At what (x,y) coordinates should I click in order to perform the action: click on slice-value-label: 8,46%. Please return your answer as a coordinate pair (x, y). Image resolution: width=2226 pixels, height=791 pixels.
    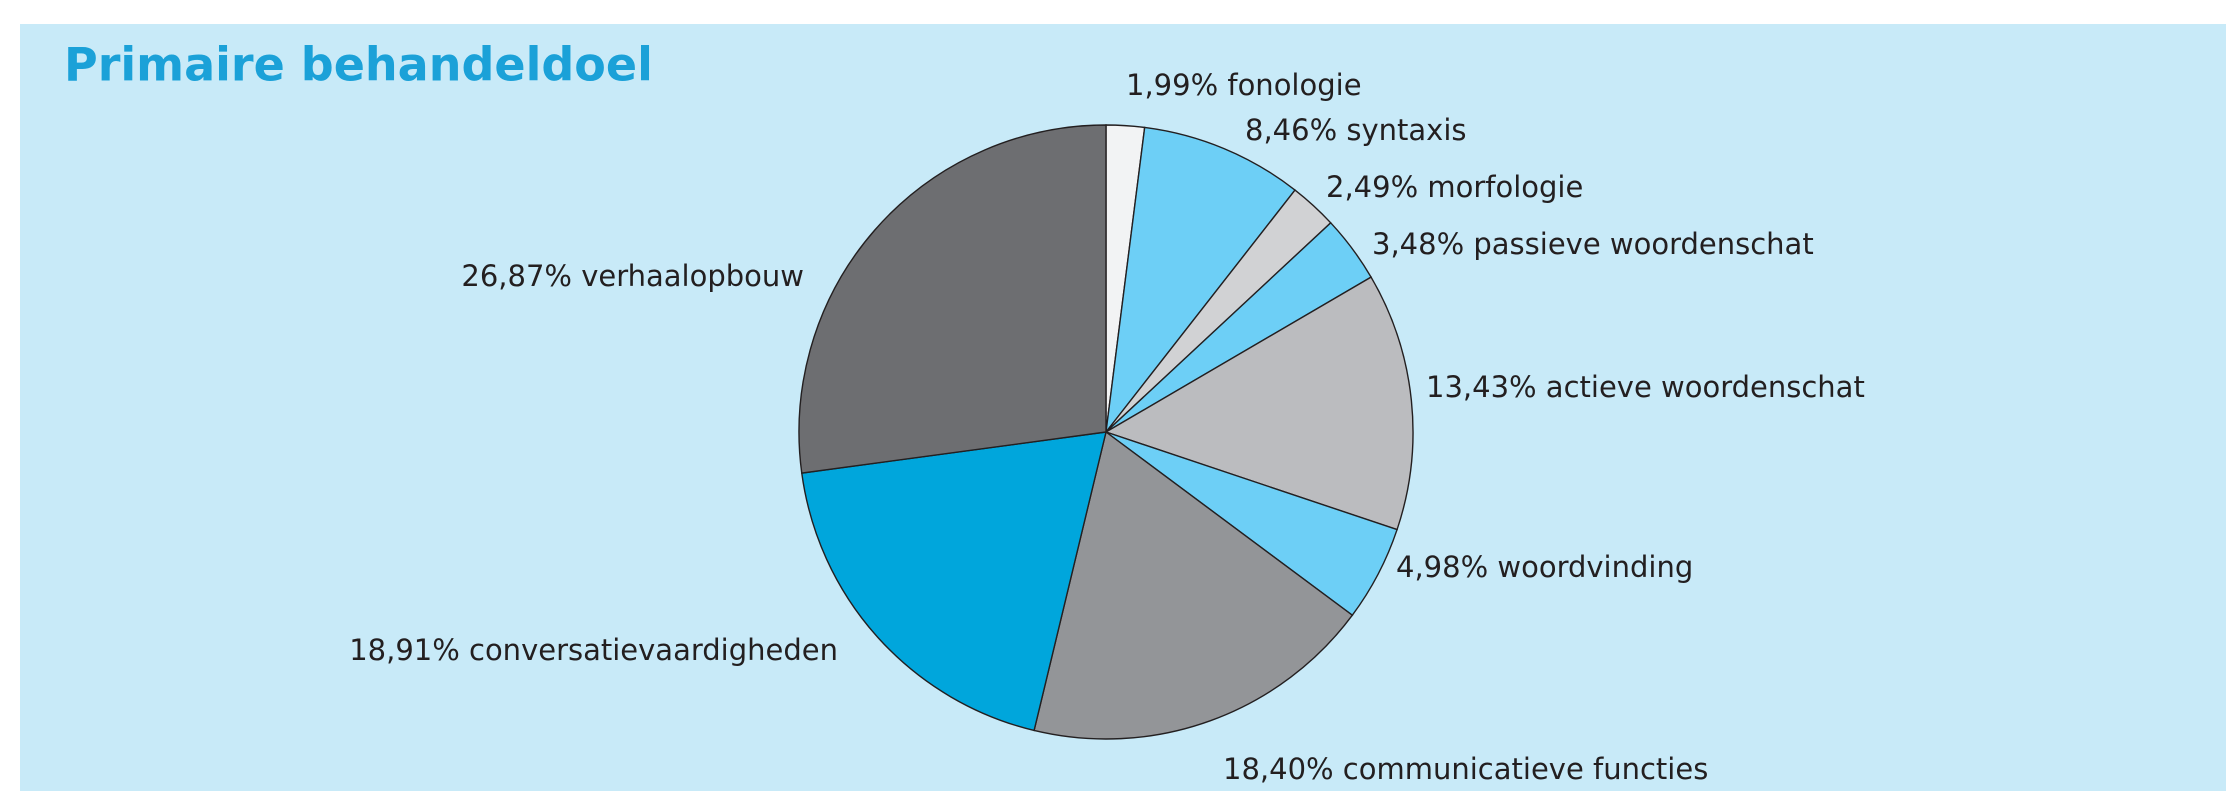
    Looking at the image, I should click on (1291, 130).